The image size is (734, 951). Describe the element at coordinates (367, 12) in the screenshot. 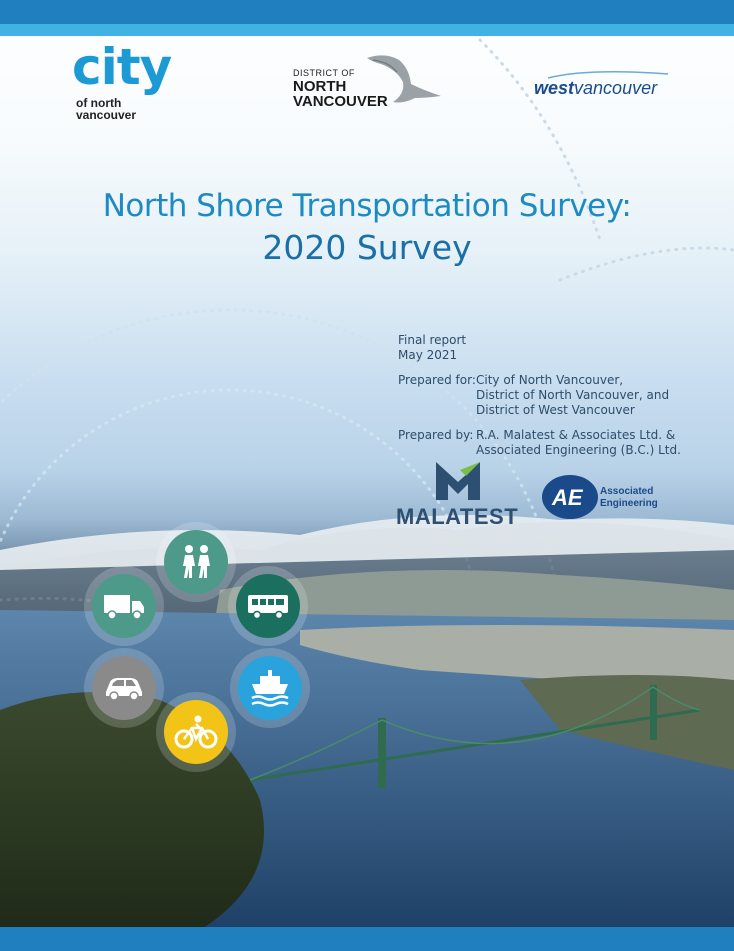

I see `top-band` at that location.